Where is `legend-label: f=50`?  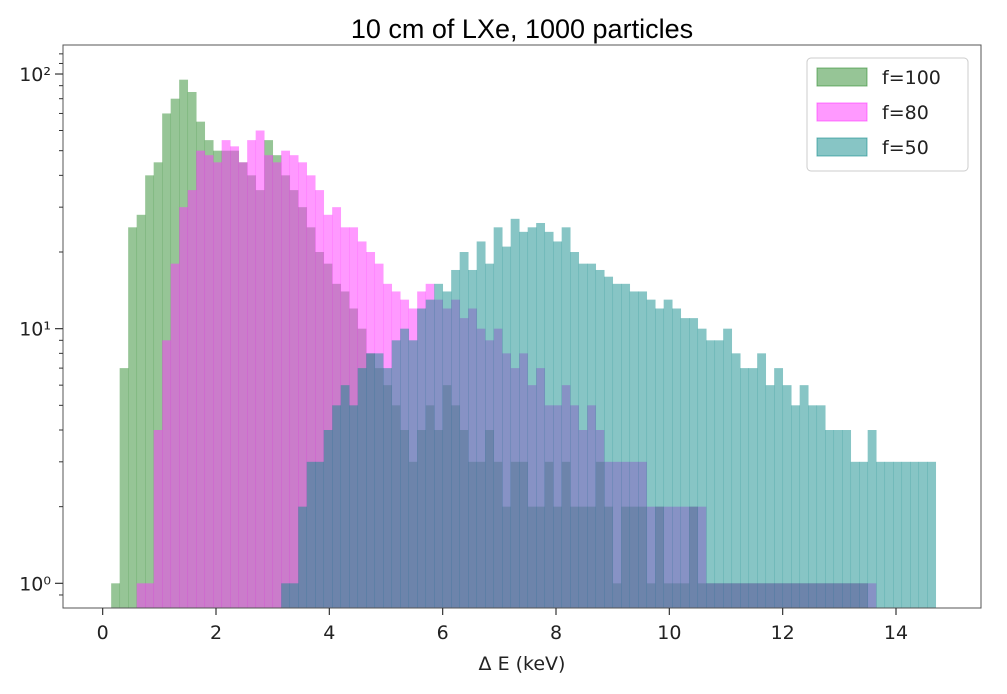
legend-label: f=50 is located at coordinates (905, 148).